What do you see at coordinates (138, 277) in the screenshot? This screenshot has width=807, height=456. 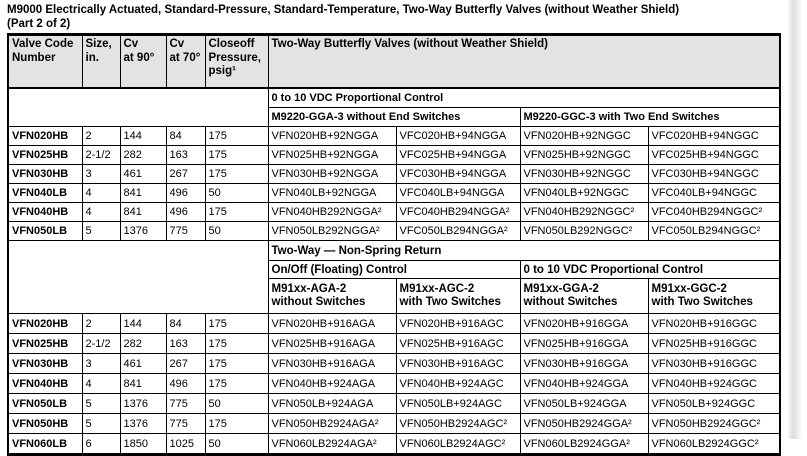 I see `empty-cell` at bounding box center [138, 277].